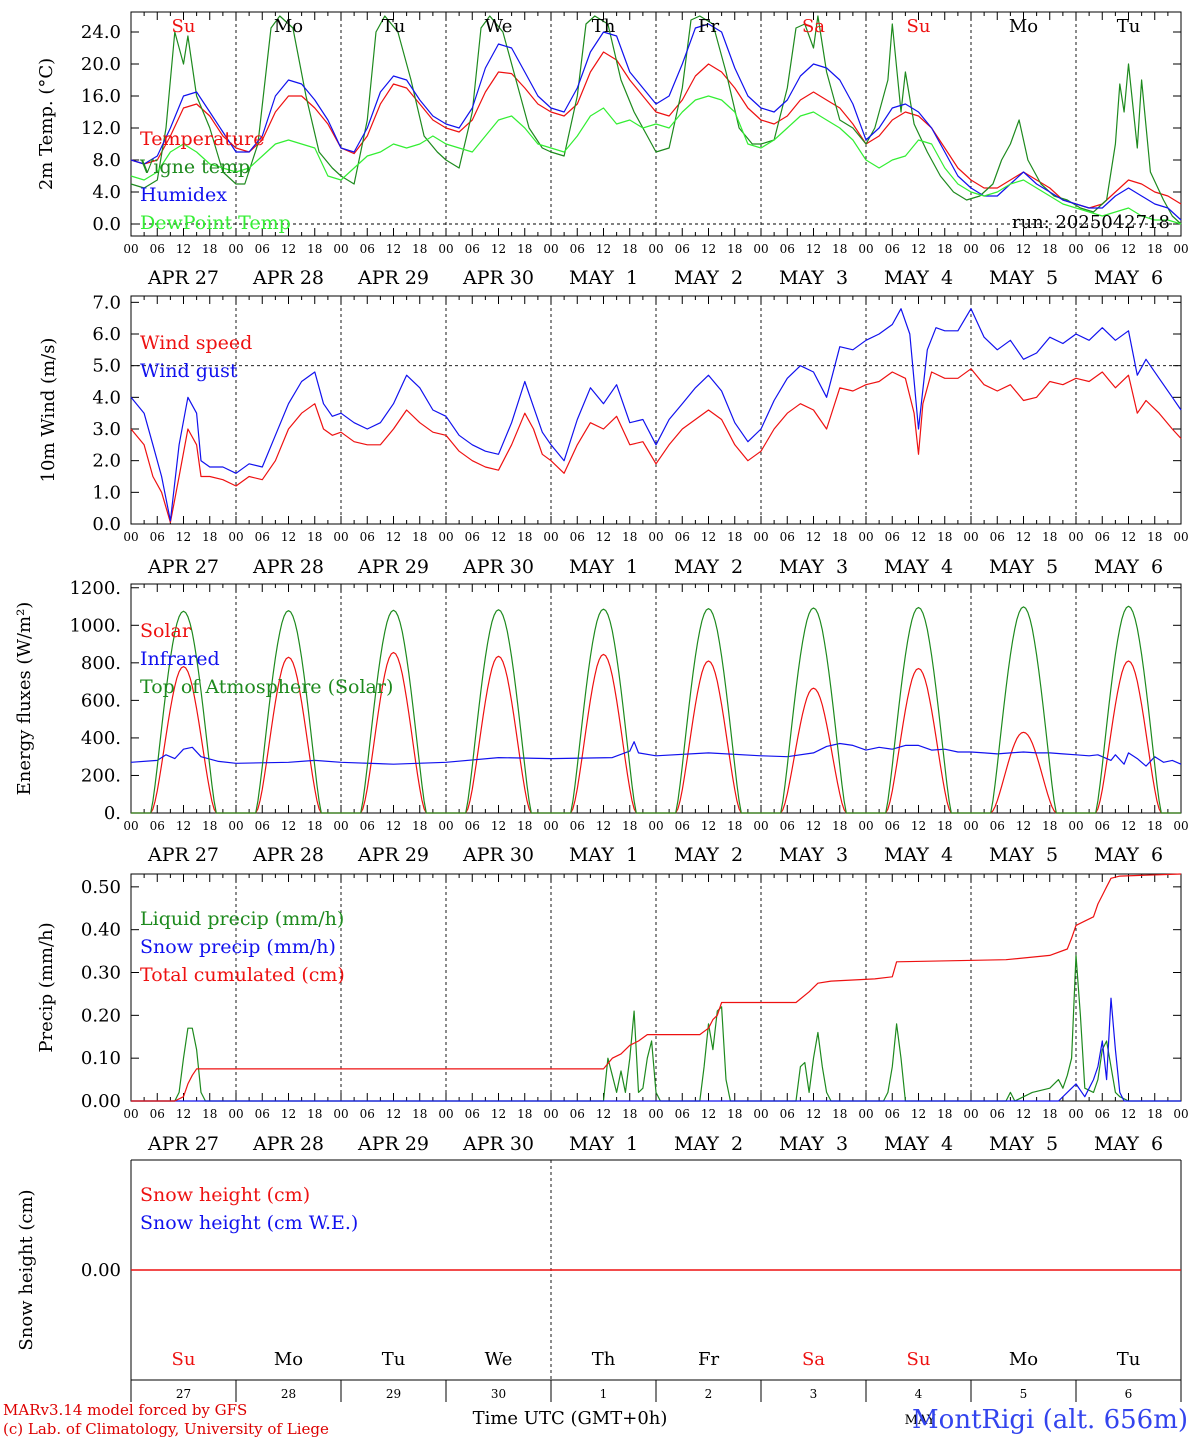  Describe the element at coordinates (183, 278) in the screenshot. I see `day-axis-label: APR 27` at that location.